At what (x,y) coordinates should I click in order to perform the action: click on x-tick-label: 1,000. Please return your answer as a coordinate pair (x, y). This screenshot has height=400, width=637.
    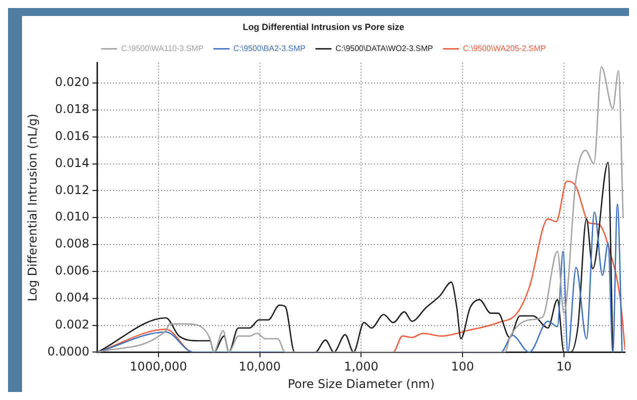
    Looking at the image, I should click on (361, 367).